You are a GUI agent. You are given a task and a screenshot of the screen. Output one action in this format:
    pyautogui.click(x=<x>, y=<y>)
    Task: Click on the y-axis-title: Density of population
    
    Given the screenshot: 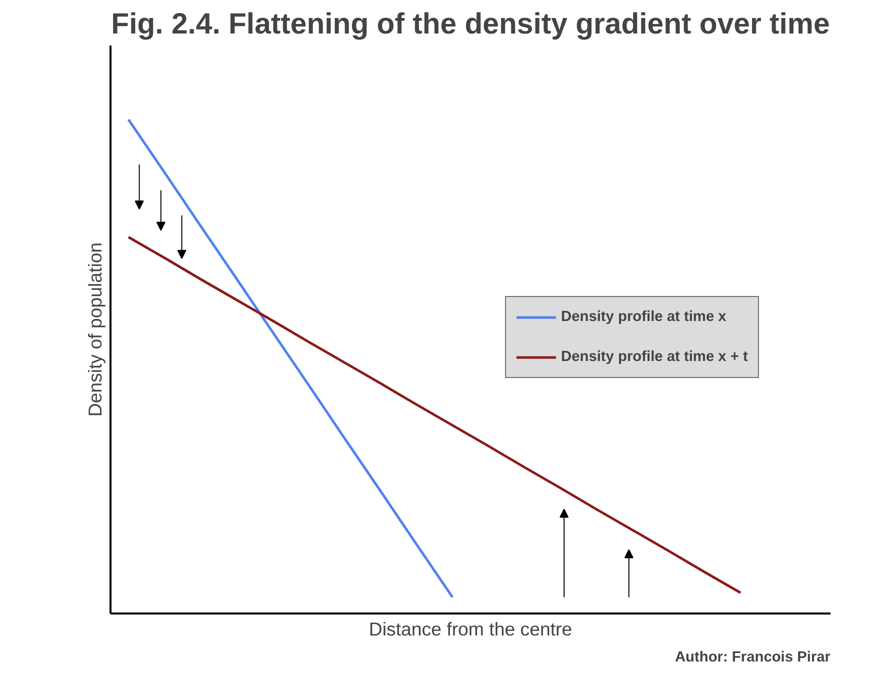 What is the action you would take?
    pyautogui.click(x=95, y=329)
    